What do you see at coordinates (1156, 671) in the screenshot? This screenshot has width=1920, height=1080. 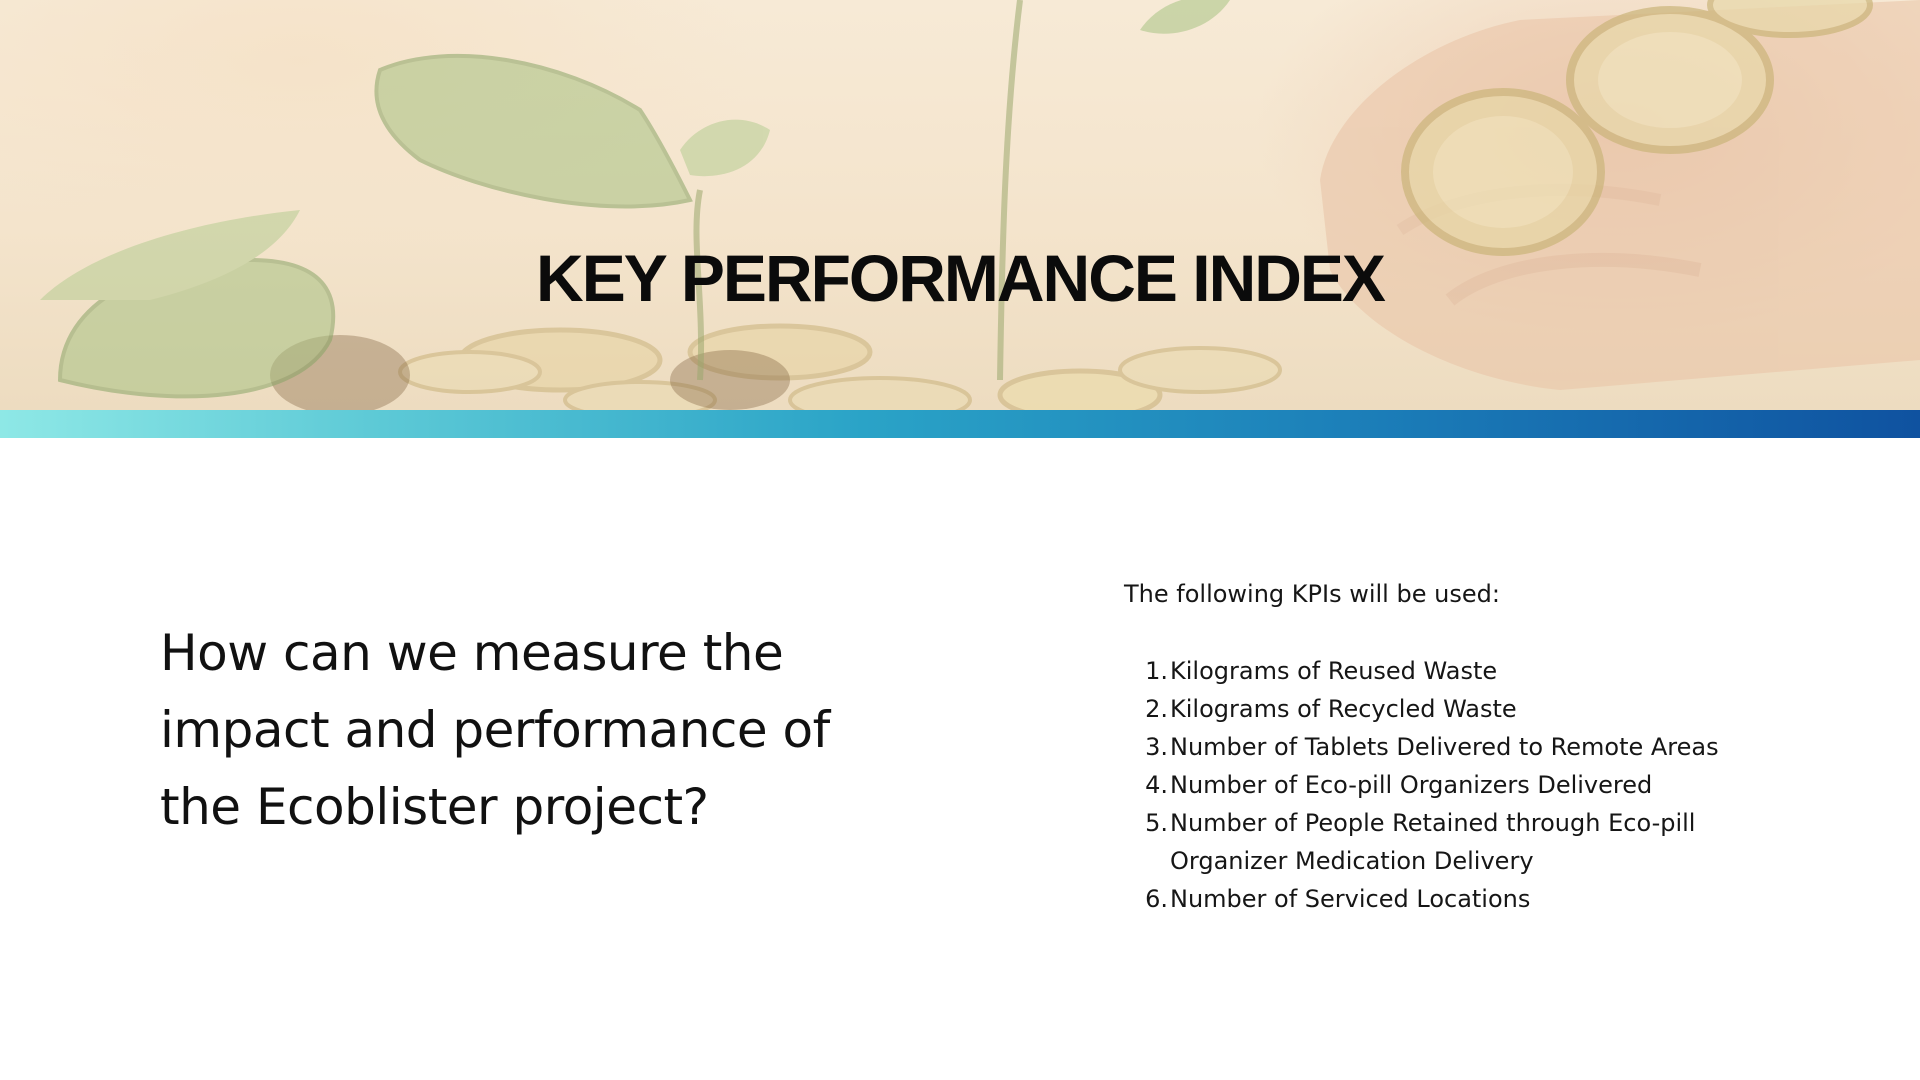 I see `kpi-number: 1.` at bounding box center [1156, 671].